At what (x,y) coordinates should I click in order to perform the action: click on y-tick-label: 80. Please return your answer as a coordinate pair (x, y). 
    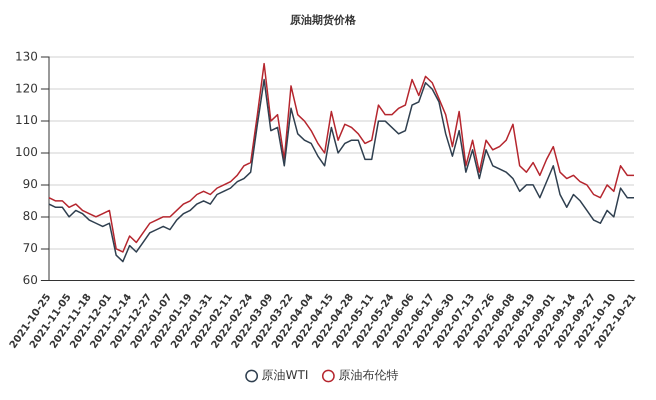
    Looking at the image, I should click on (30, 215).